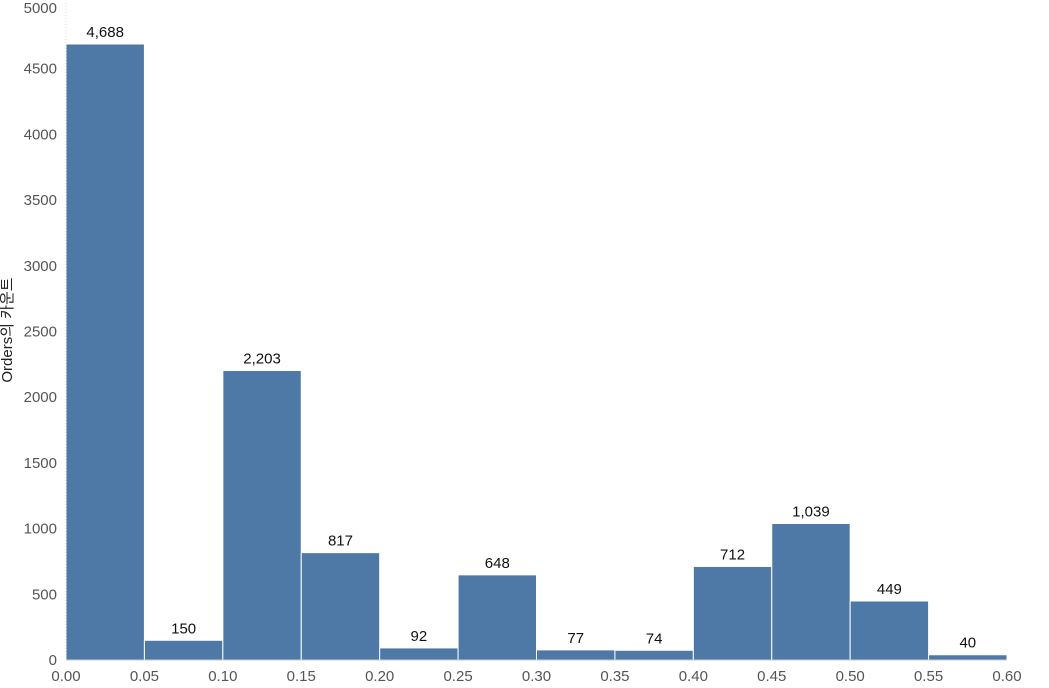  I want to click on x-tick-label: 0.05, so click(144, 676).